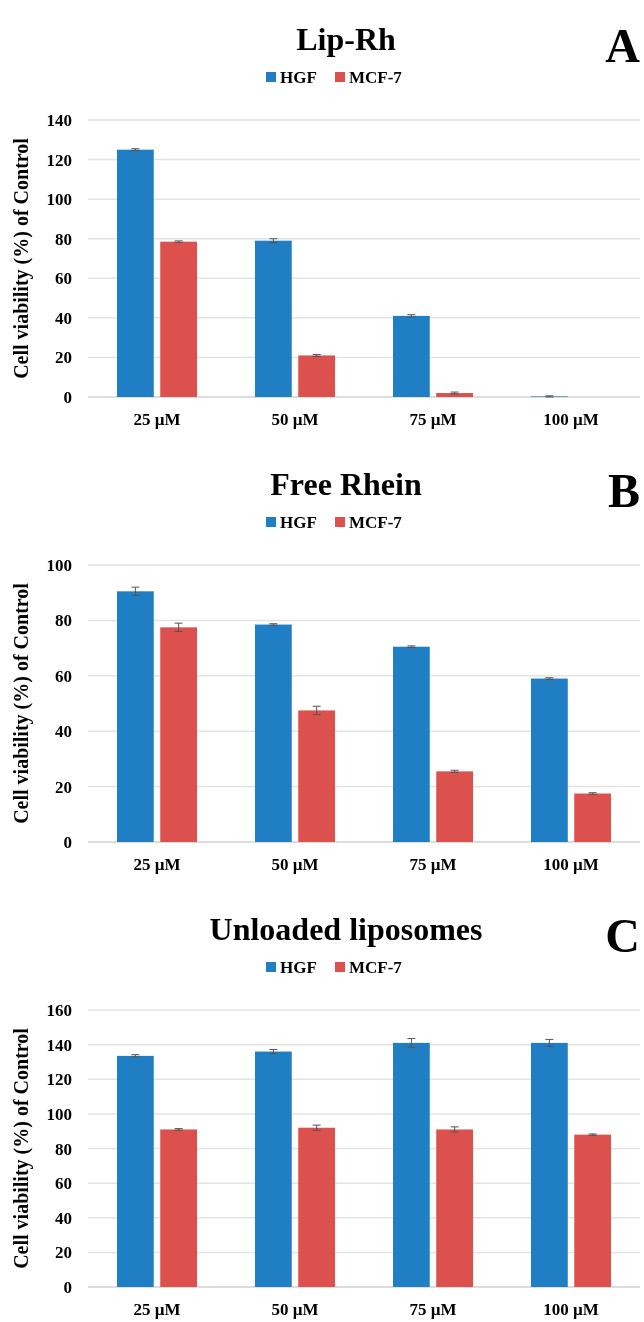 The width and height of the screenshot is (644, 1322). I want to click on text: C, so click(622, 935).